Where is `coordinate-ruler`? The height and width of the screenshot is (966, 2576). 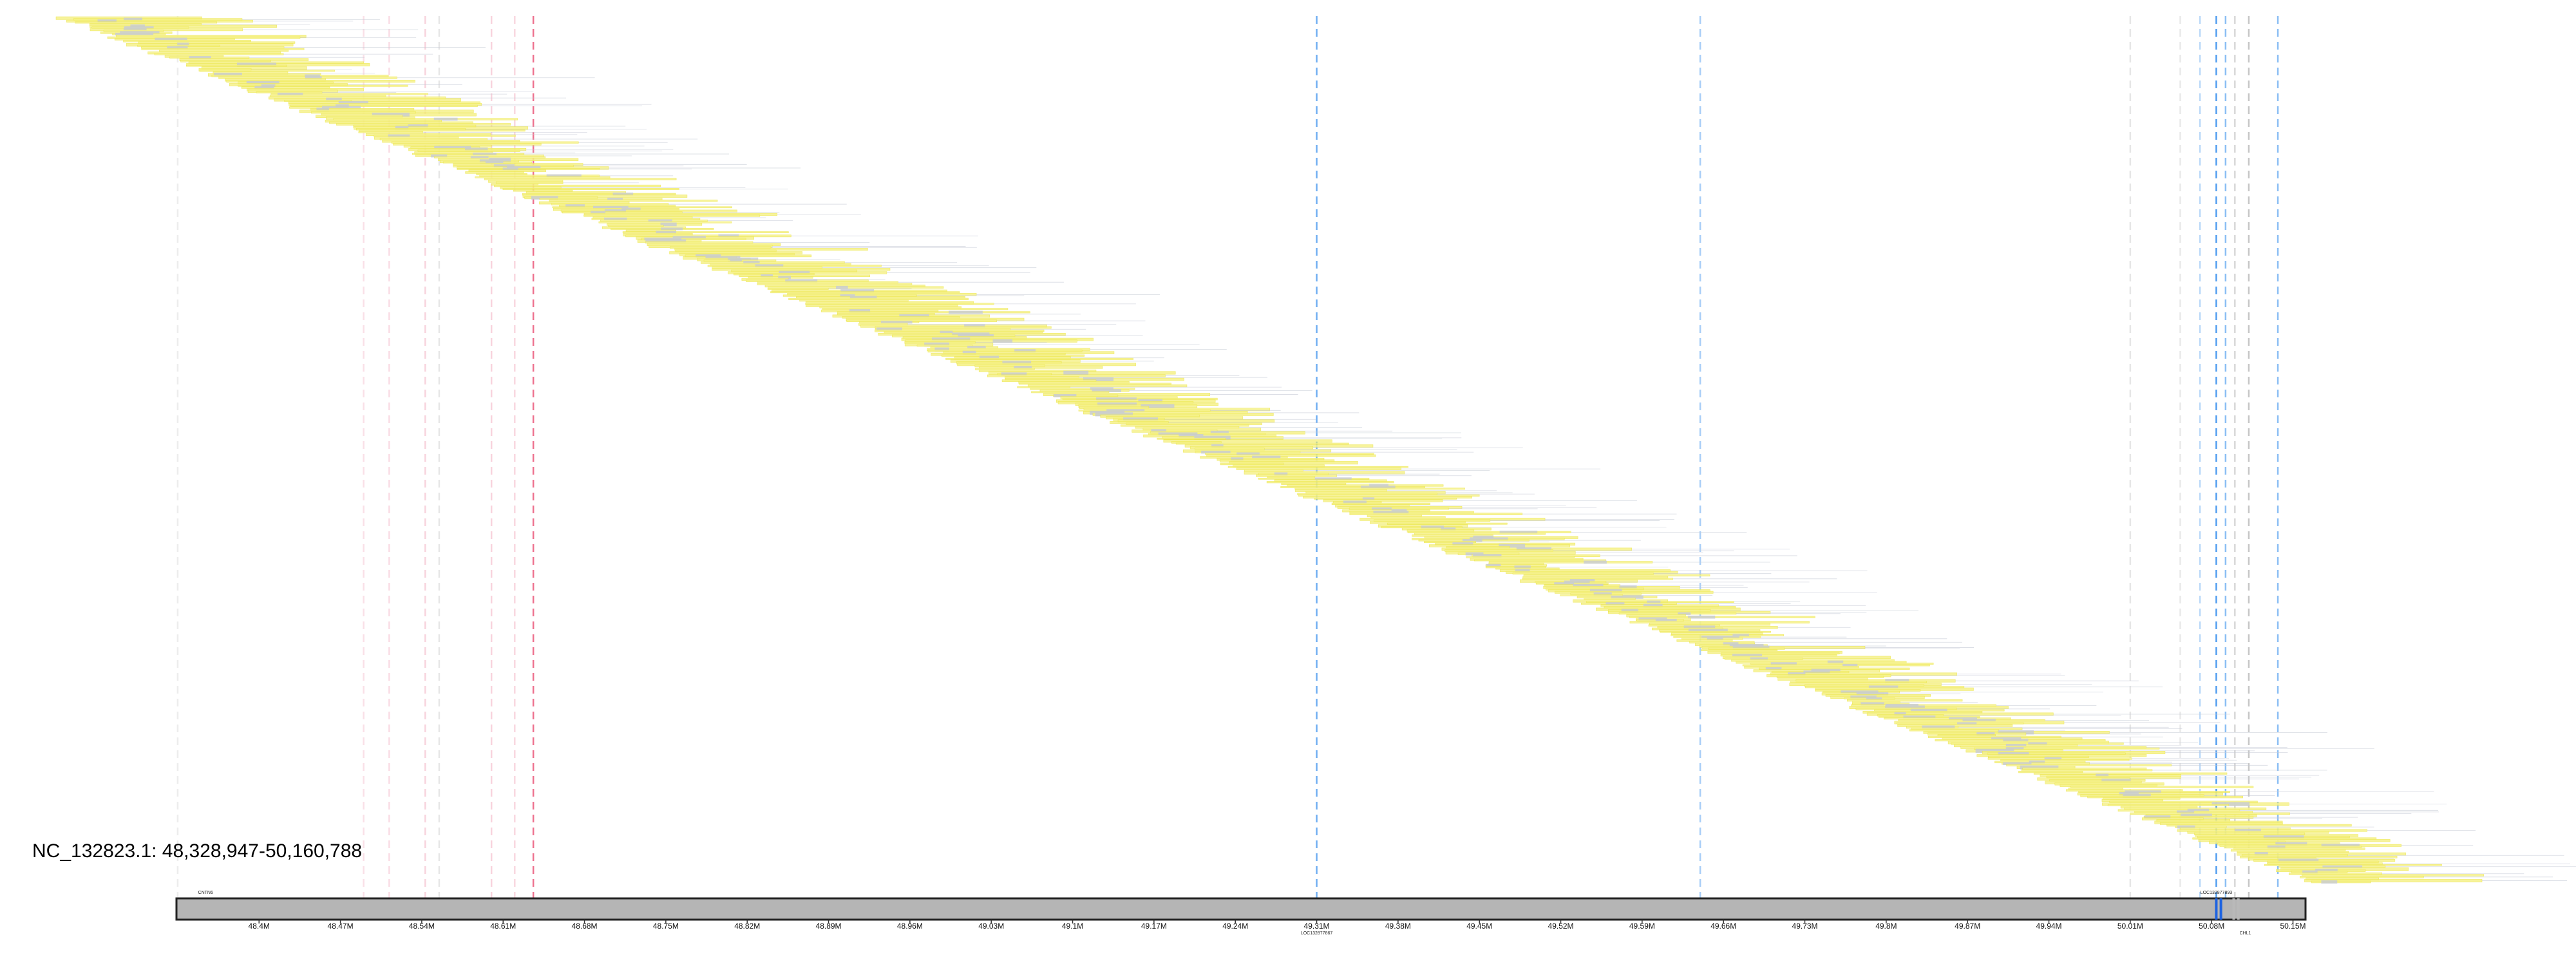
coordinate-ruler is located at coordinates (1241, 909).